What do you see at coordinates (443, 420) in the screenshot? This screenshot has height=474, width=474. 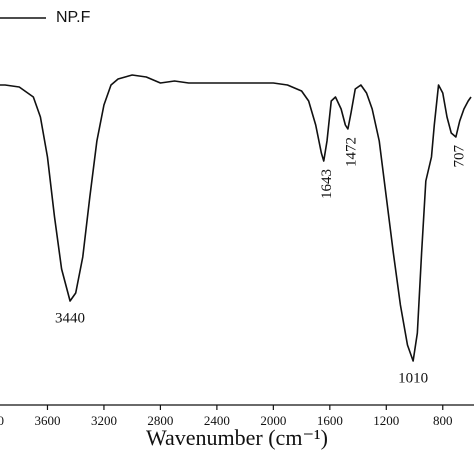 I see `x-tick-label: 800` at bounding box center [443, 420].